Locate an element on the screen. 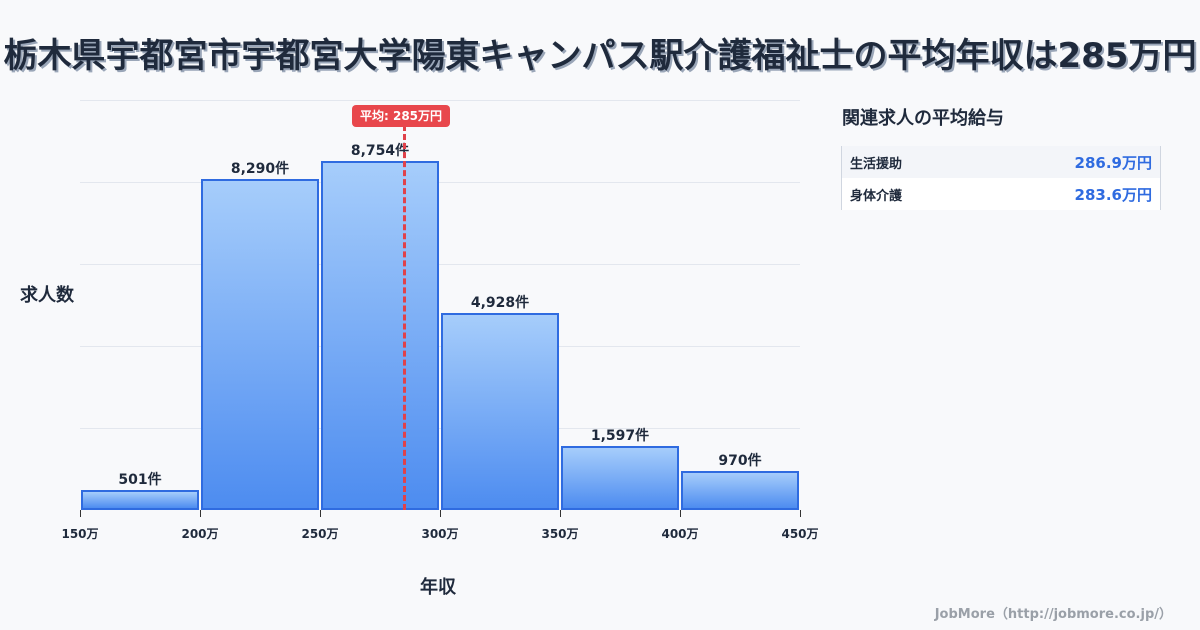  related-salary-row: 生活援助 286.9万円 is located at coordinates (1001, 162).